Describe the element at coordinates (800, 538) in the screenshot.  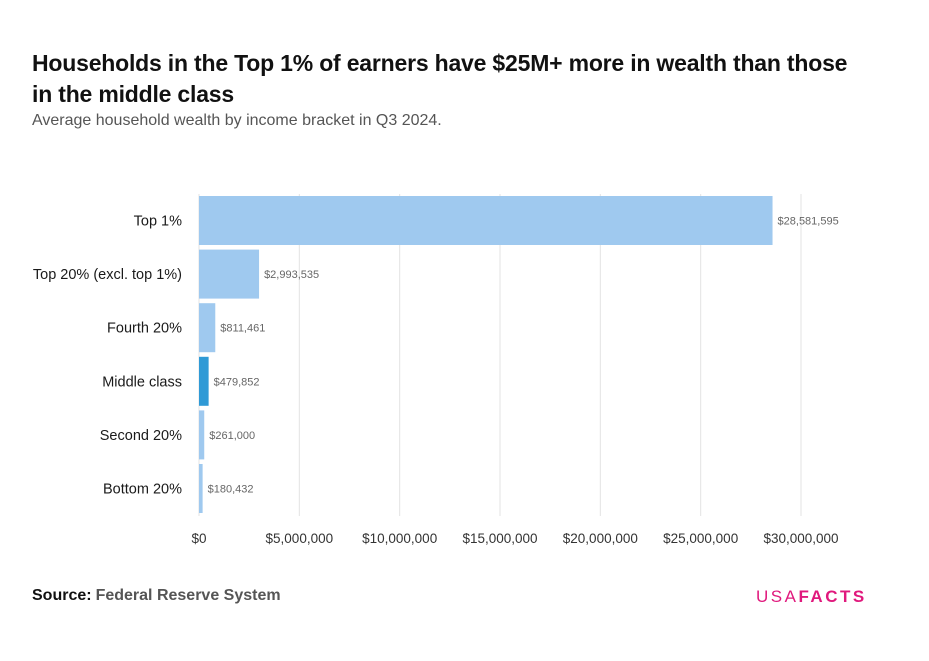
I see `x-tick-label: $30,000,000` at that location.